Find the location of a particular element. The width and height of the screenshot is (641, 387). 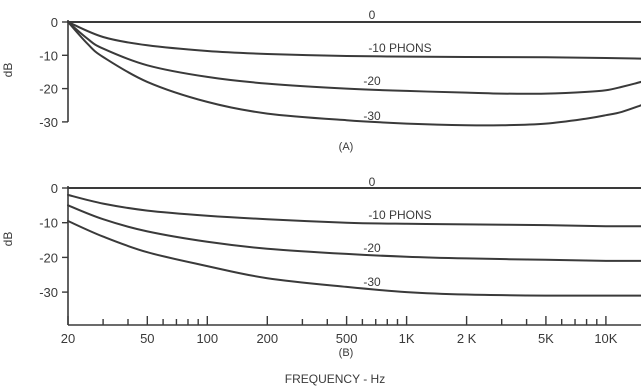

x-tick-label: 200 is located at coordinates (267, 338).